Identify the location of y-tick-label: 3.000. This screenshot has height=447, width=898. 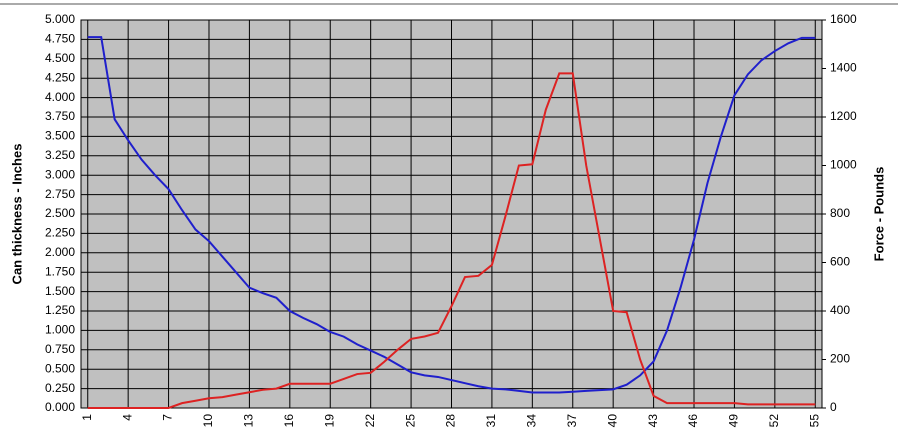
(60, 174).